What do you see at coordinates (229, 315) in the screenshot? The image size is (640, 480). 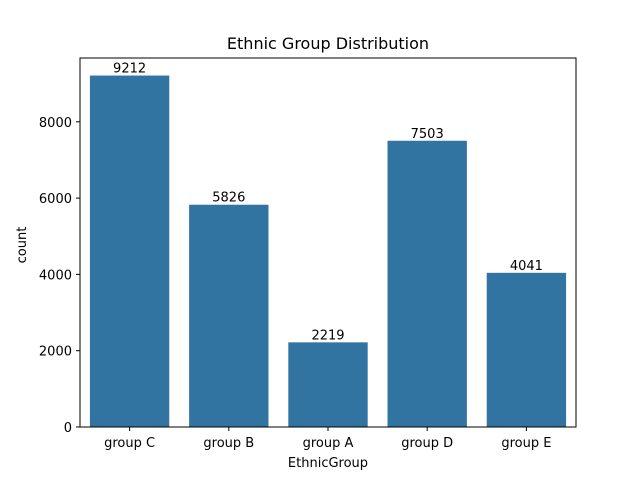 I see `bar-group-B` at bounding box center [229, 315].